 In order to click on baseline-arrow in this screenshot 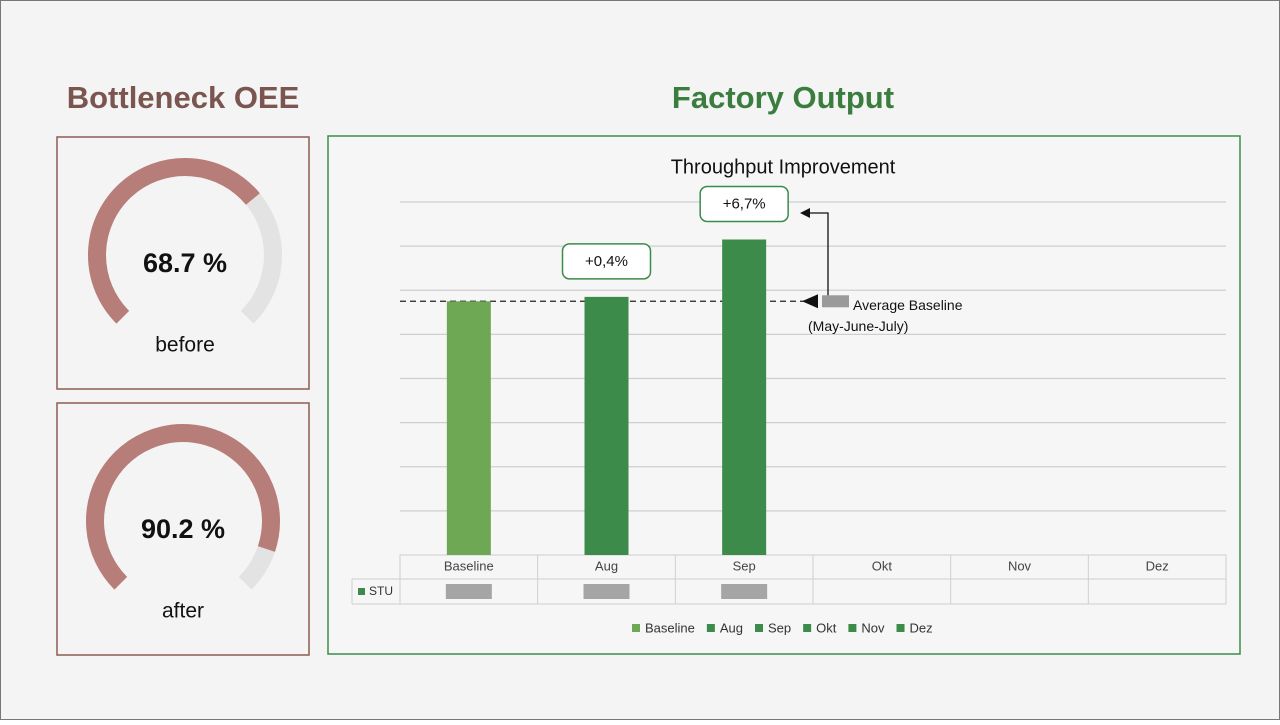, I will do `click(810, 301)`.